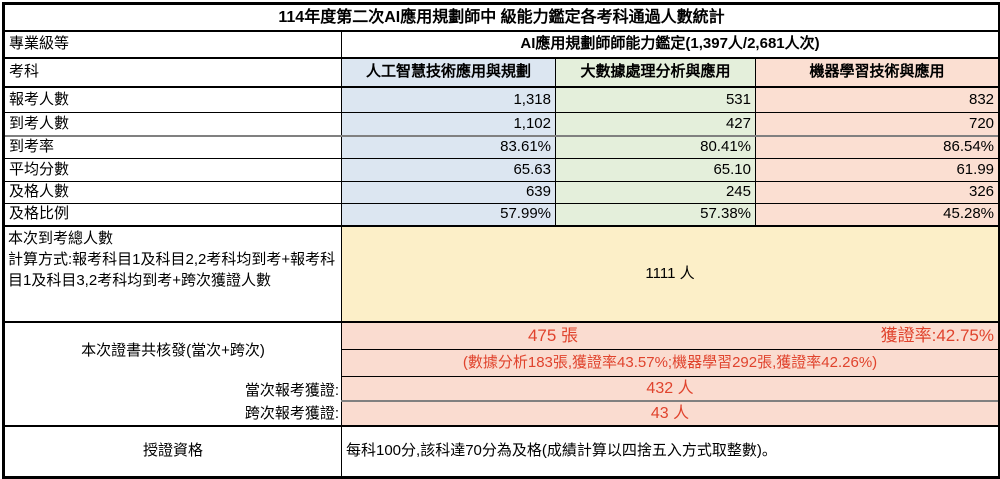  I want to click on level-label: 專業級等, so click(172, 44).